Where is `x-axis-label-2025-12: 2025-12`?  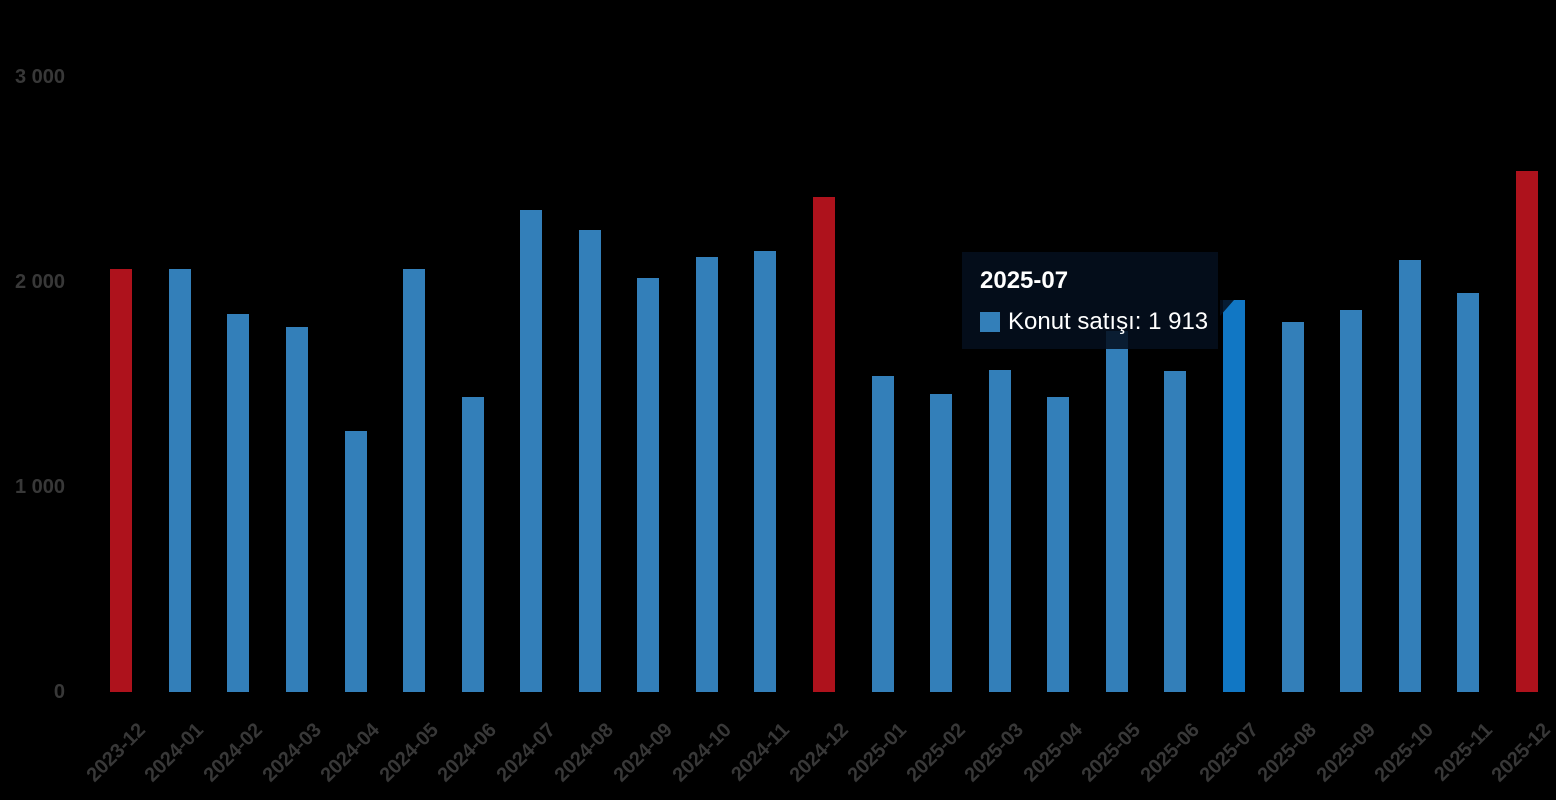
x-axis-label-2025-12: 2025-12 is located at coordinates (1521, 753).